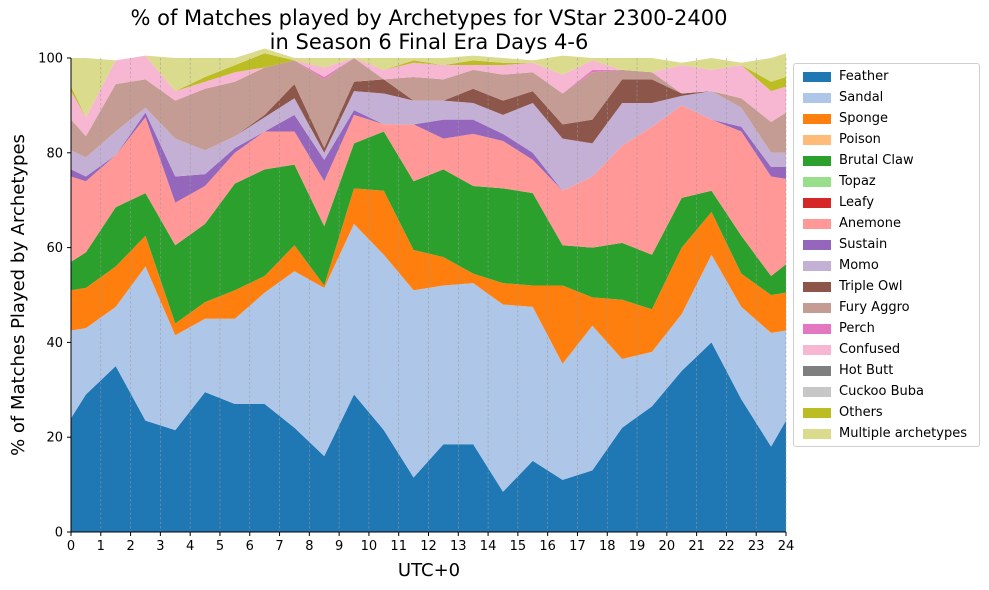 This screenshot has width=989, height=590. What do you see at coordinates (577, 546) in the screenshot?
I see `x-tick-label: 17` at bounding box center [577, 546].